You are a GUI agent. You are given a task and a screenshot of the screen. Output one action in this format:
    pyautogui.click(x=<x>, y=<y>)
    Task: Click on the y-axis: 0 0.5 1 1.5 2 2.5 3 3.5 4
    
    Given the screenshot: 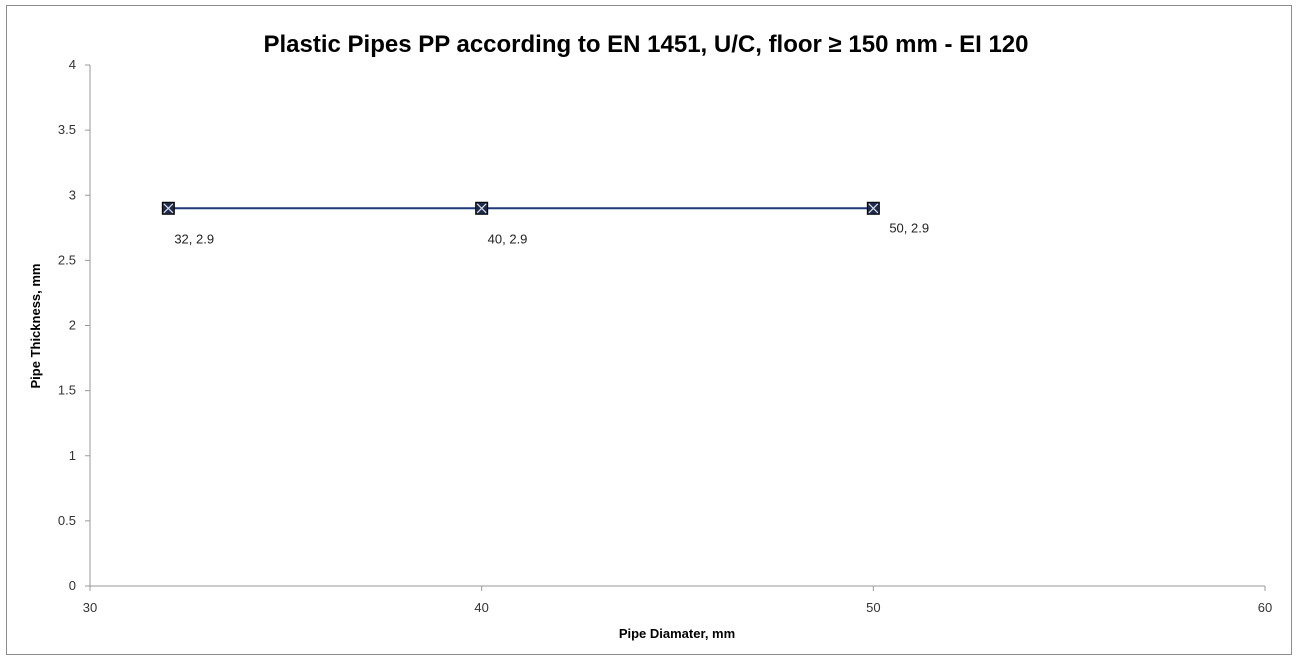 What is the action you would take?
    pyautogui.click(x=74, y=325)
    